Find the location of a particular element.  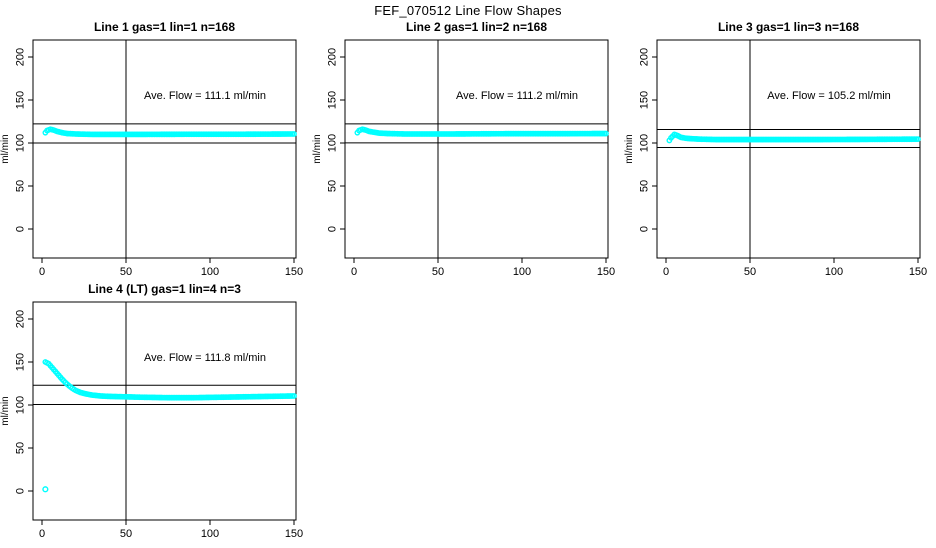

panel-title: Line 1 gas=1 lin=1 n=168 is located at coordinates (164, 27).